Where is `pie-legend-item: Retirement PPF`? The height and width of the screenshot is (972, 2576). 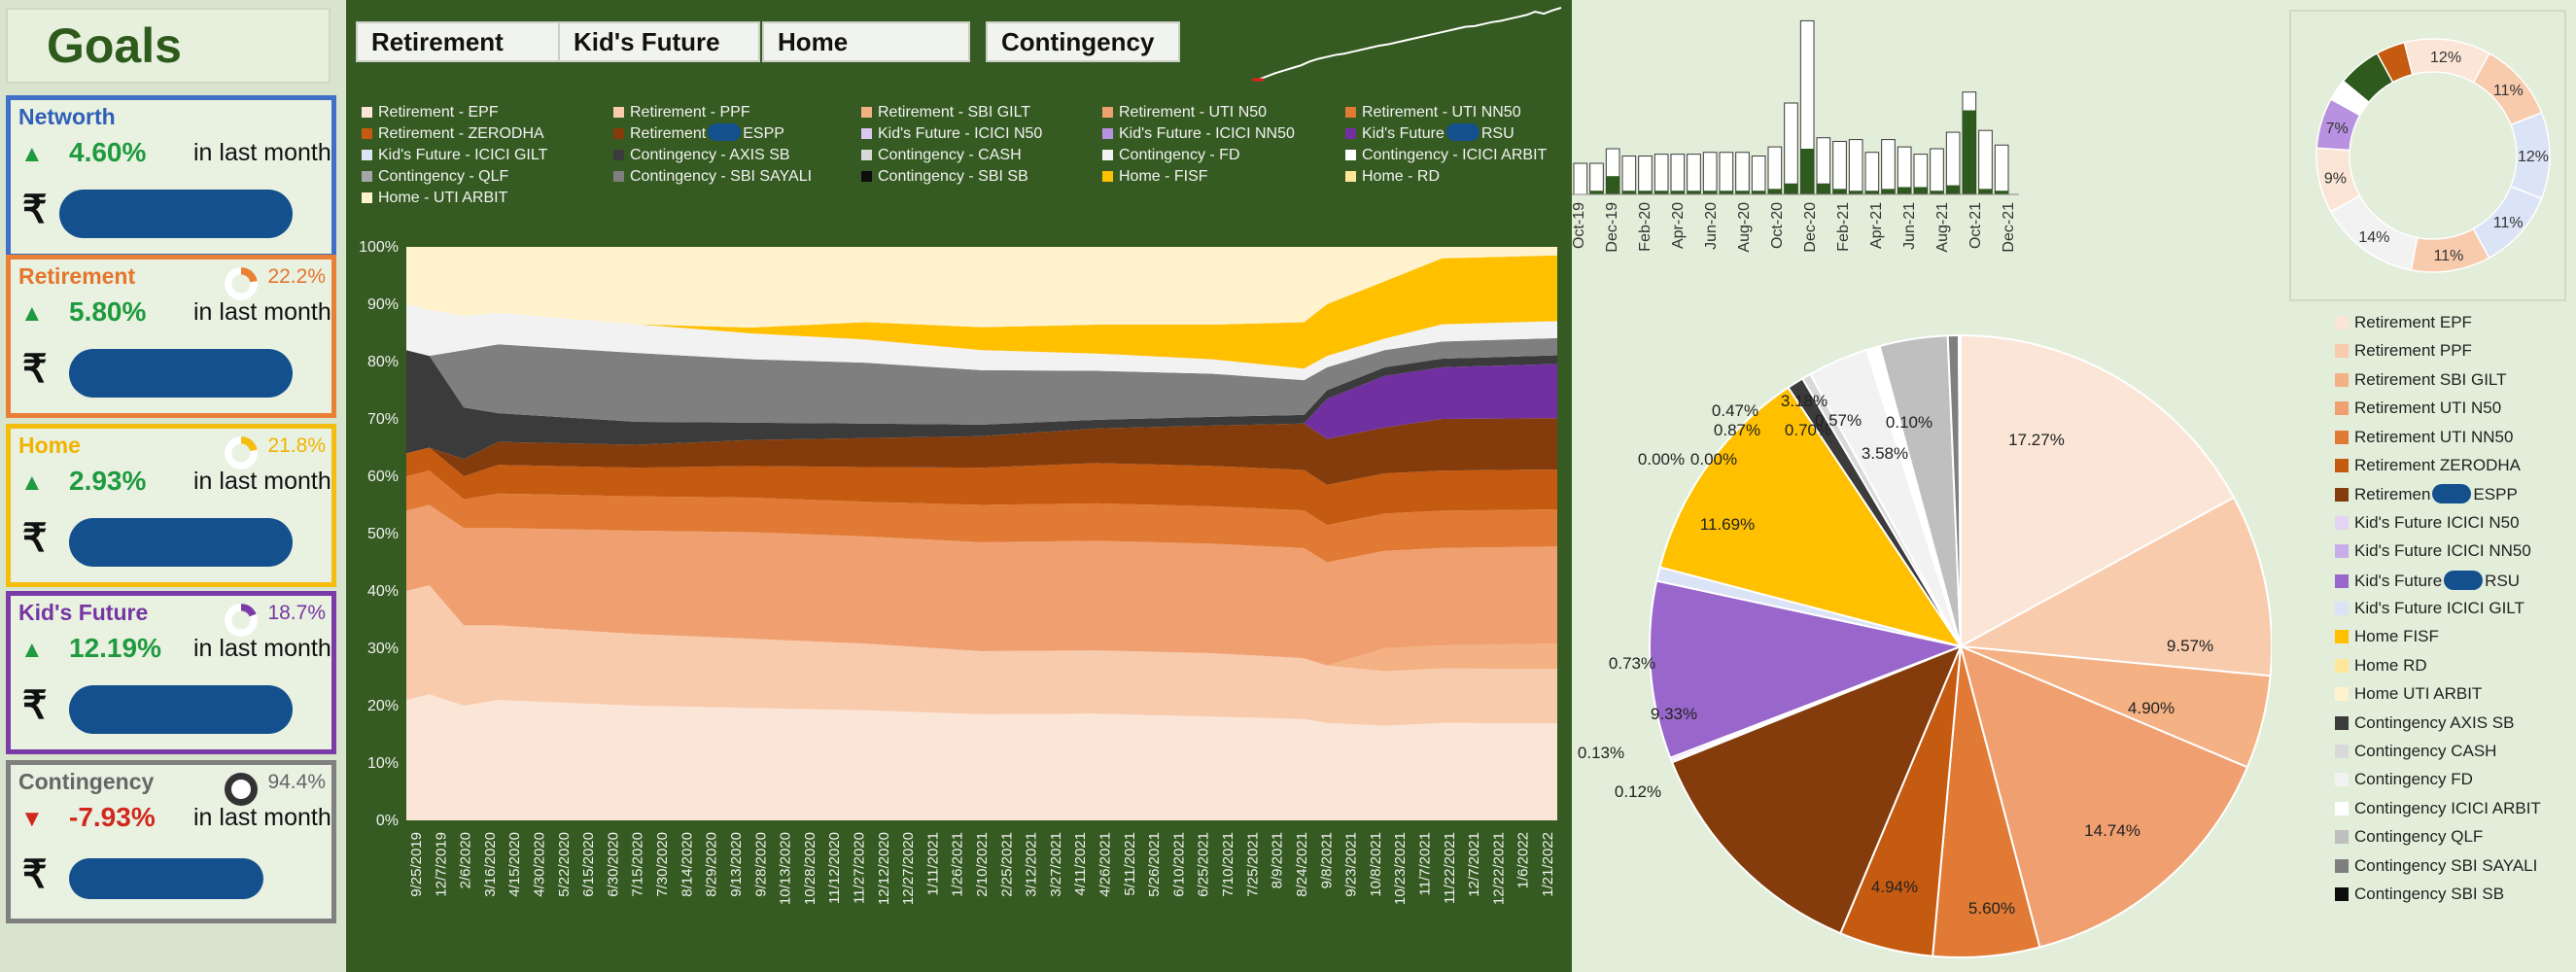 pie-legend-item: Retirement PPF is located at coordinates (2403, 351).